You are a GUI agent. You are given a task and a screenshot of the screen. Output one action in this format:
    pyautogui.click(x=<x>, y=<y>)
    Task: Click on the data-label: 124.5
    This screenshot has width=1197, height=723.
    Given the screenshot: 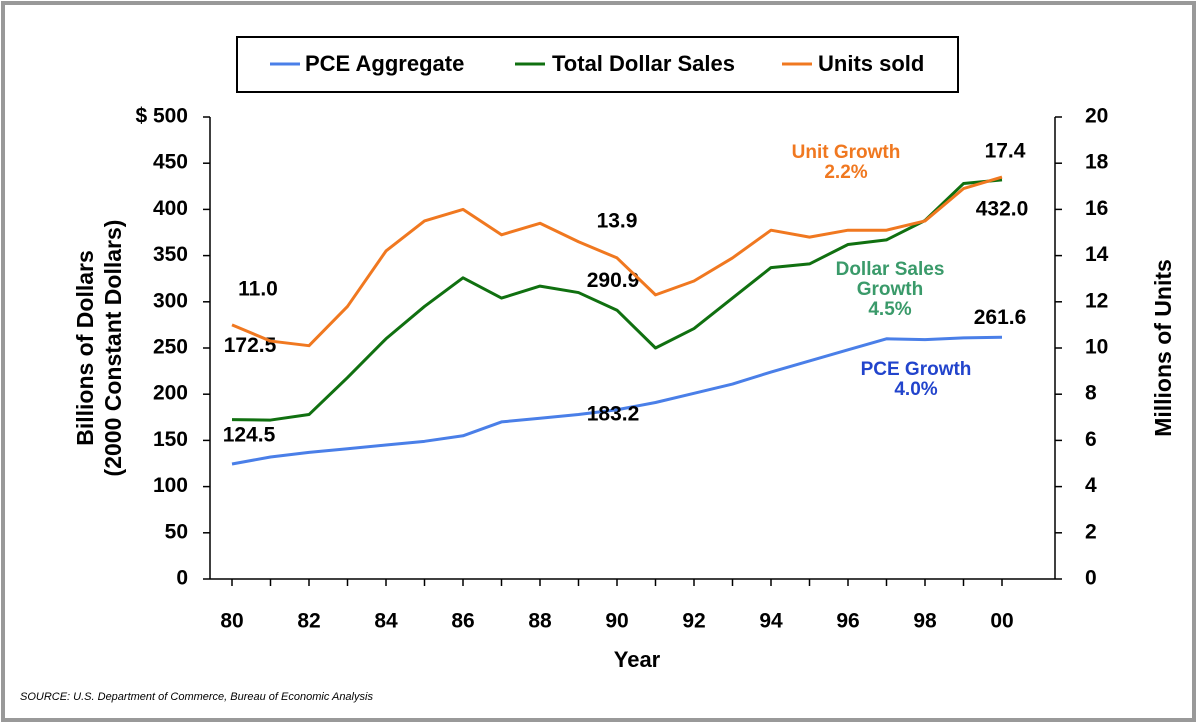 What is the action you would take?
    pyautogui.click(x=249, y=435)
    